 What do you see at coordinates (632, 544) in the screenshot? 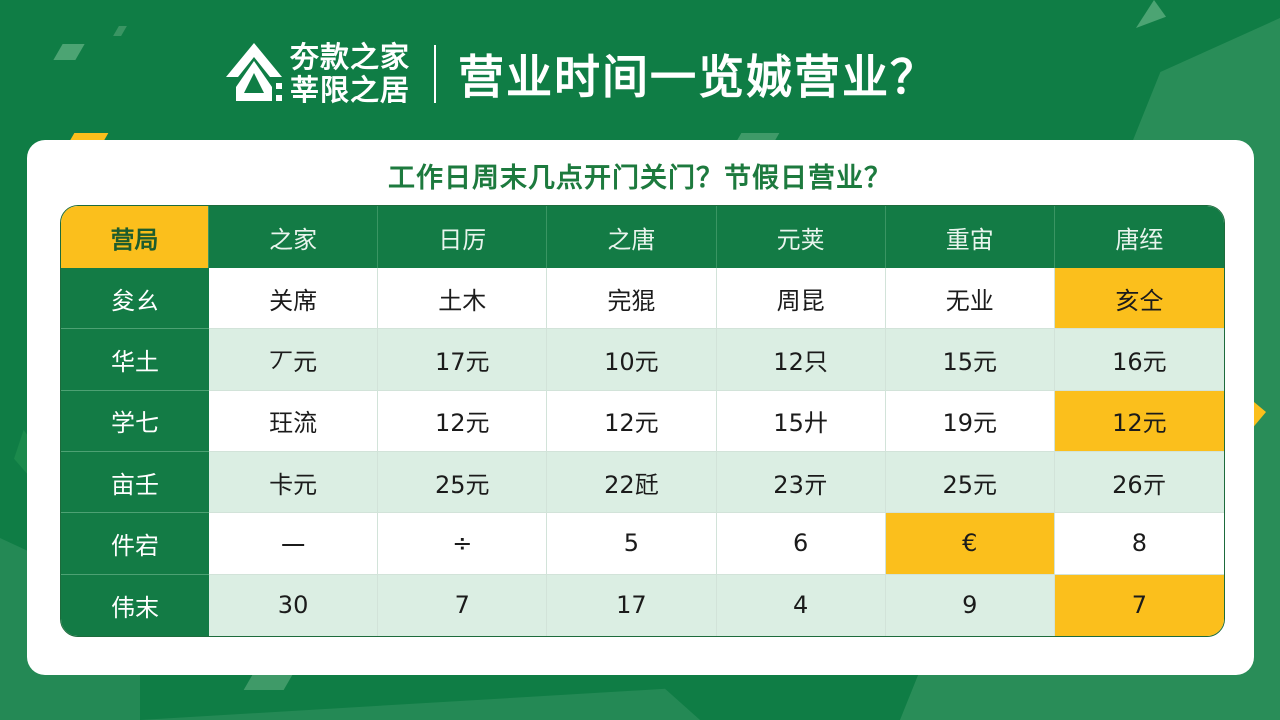
I see `table-cell: 5` at bounding box center [632, 544].